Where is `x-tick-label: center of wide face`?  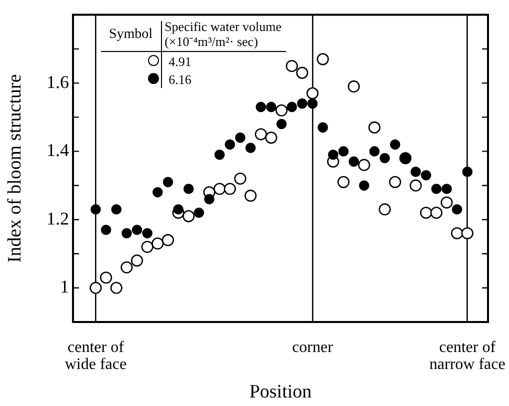 x-tick-label: center of wide face is located at coordinates (95, 356).